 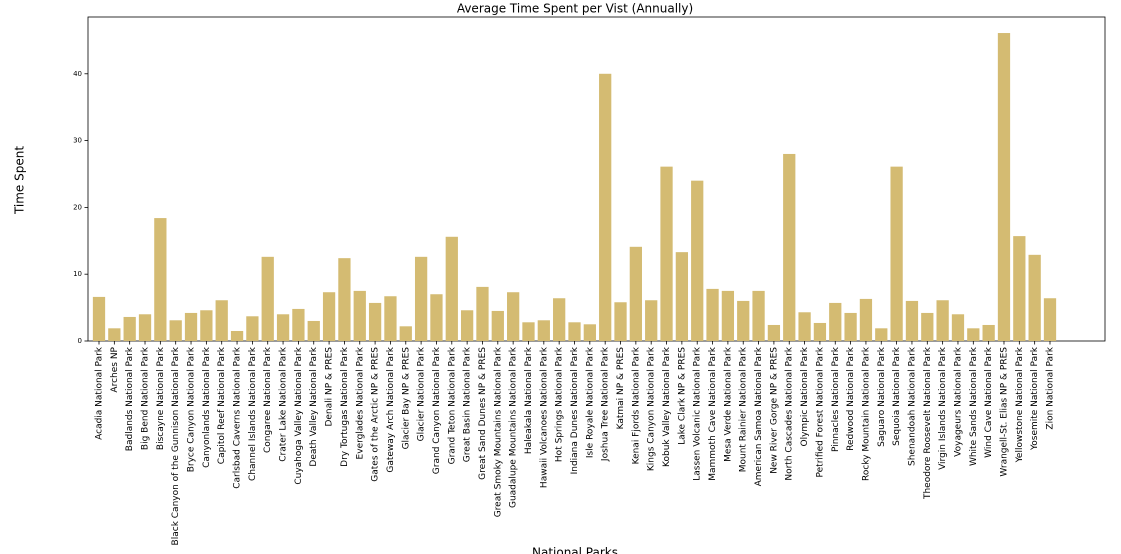 I want to click on x-tick-label: Gates of the Arctic NP & PRES, so click(x=376, y=414).